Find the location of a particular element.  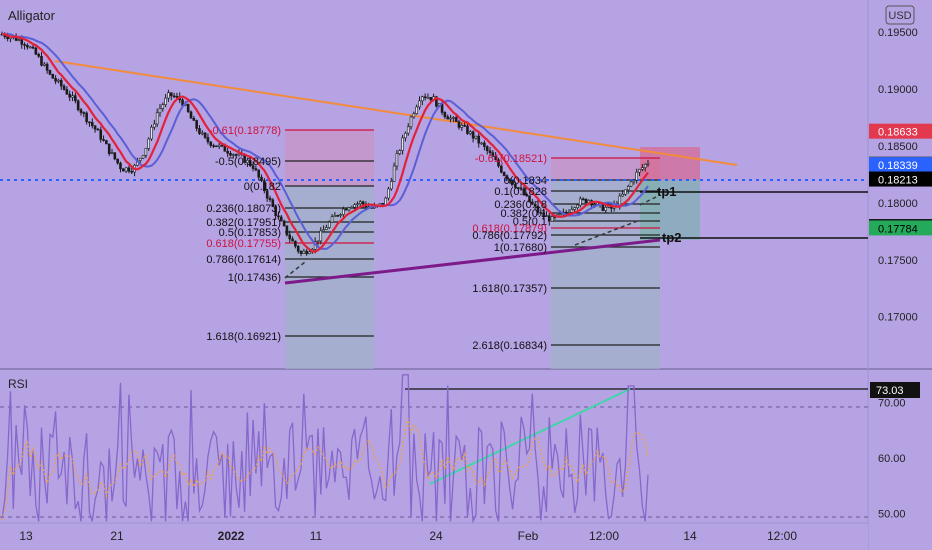

fib-right-level-label: 1.618(0.17357) is located at coordinates (509, 289).